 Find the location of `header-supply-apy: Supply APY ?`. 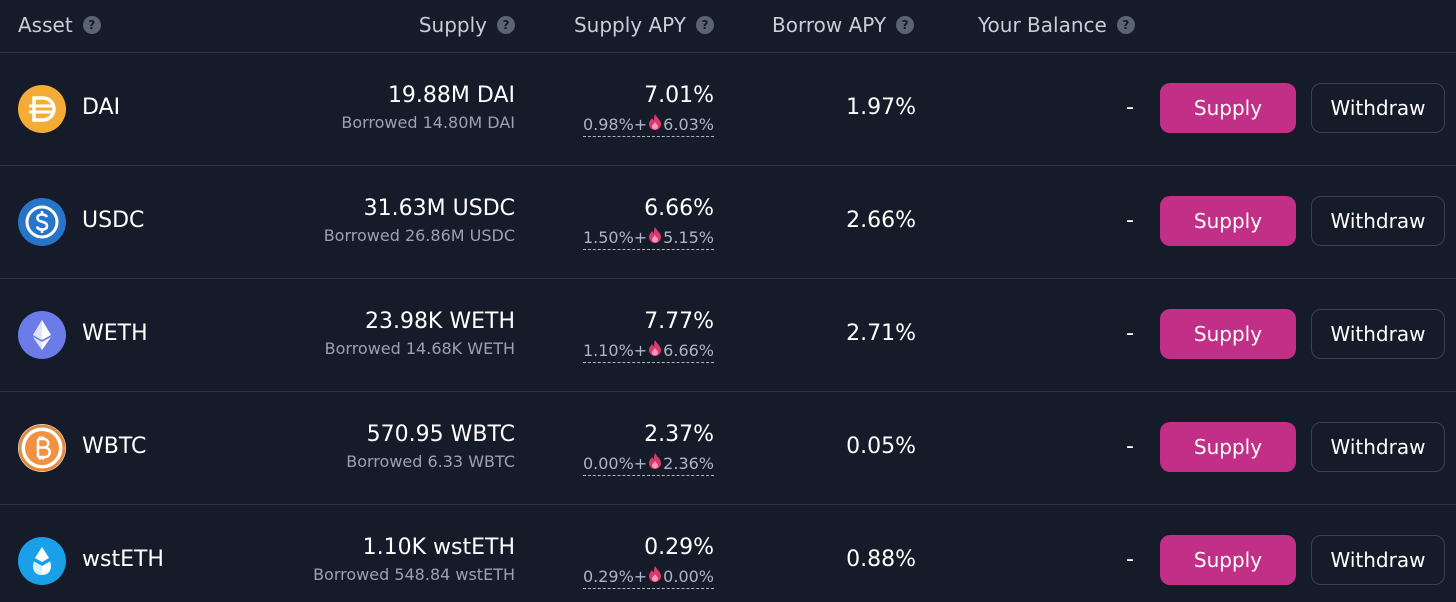

header-supply-apy: Supply APY ? is located at coordinates (644, 25).